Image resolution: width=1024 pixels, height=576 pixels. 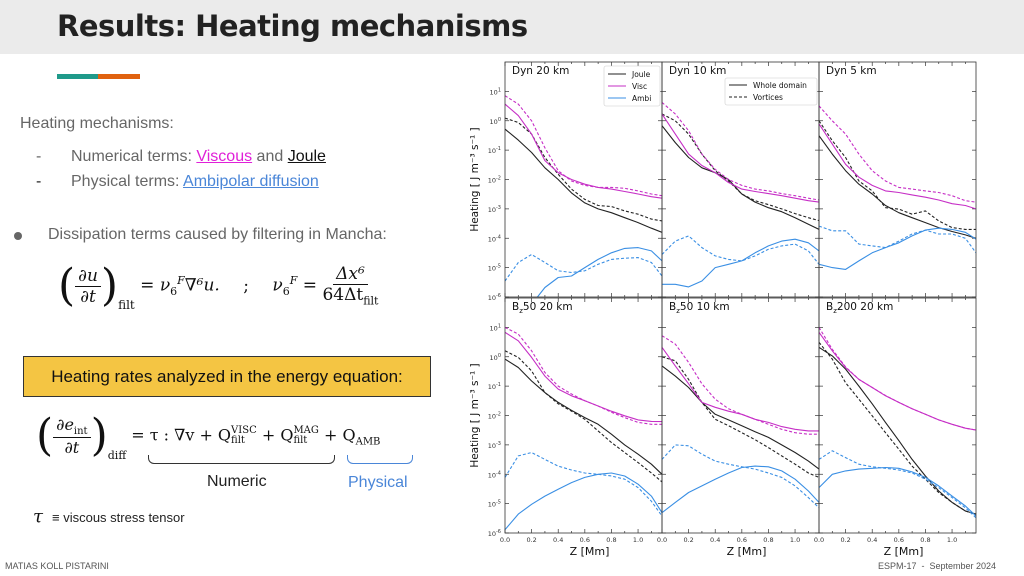 What do you see at coordinates (244, 430) in the screenshot?
I see `eq2-q1-sup: VISC` at bounding box center [244, 430].